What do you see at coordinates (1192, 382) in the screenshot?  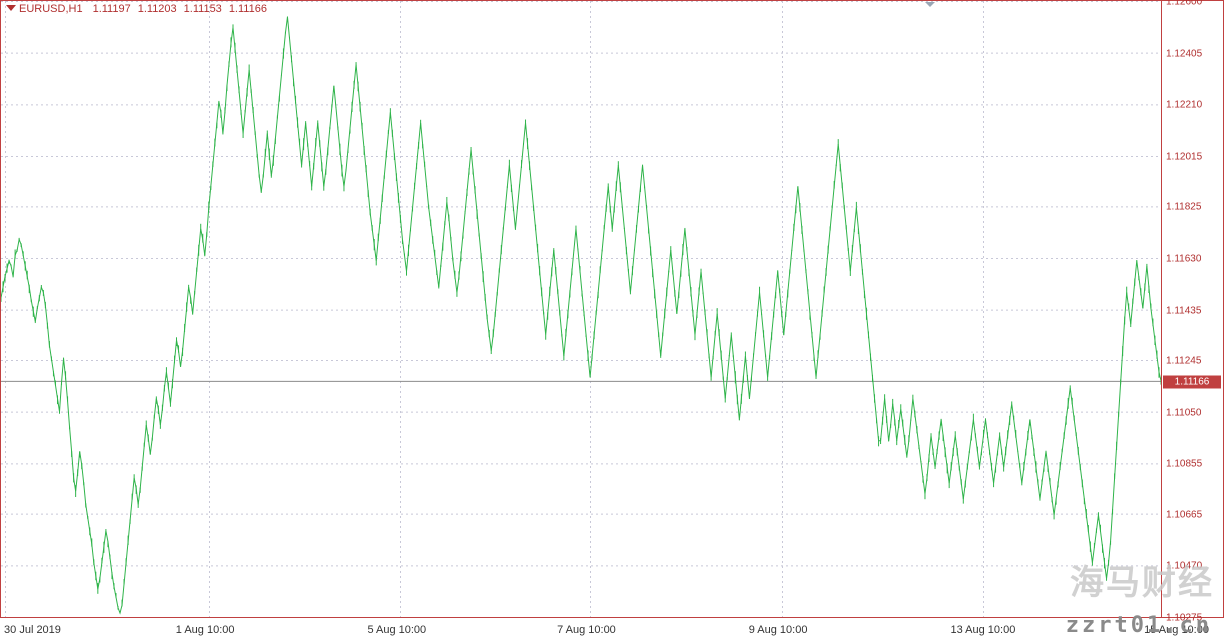 I see `last-price-tag: 1.11166` at bounding box center [1192, 382].